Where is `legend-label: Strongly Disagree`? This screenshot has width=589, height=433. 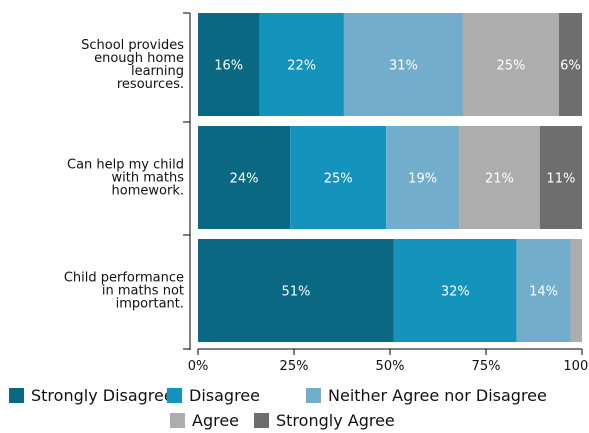
legend-label: Strongly Disagree is located at coordinates (102, 395).